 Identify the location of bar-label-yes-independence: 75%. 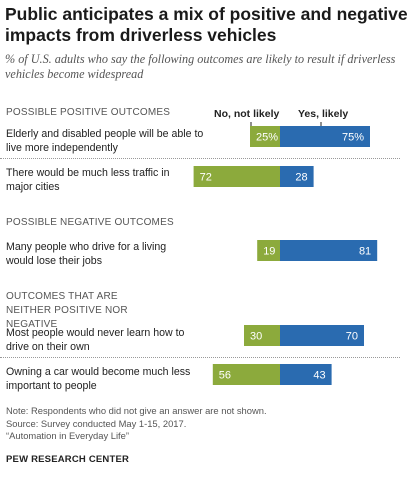
(353, 138).